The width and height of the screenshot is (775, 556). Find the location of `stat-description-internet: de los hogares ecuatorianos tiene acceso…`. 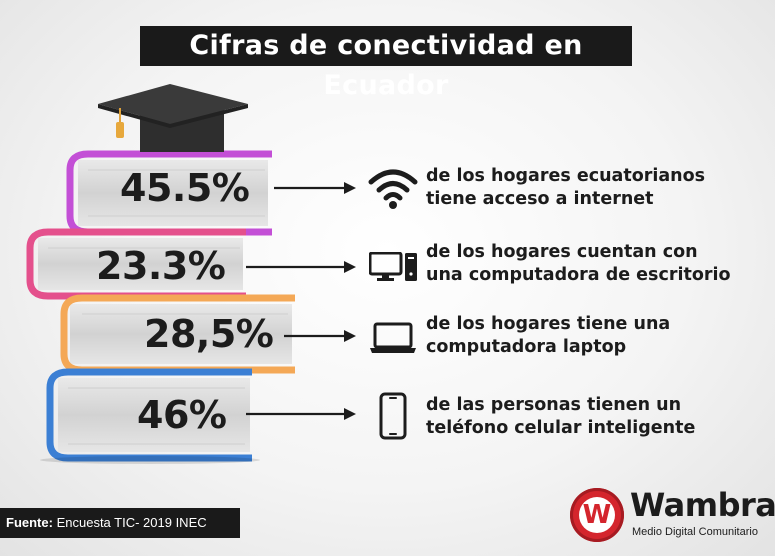

stat-description-internet: de los hogares ecuatorianos tiene acceso… is located at coordinates (565, 188).